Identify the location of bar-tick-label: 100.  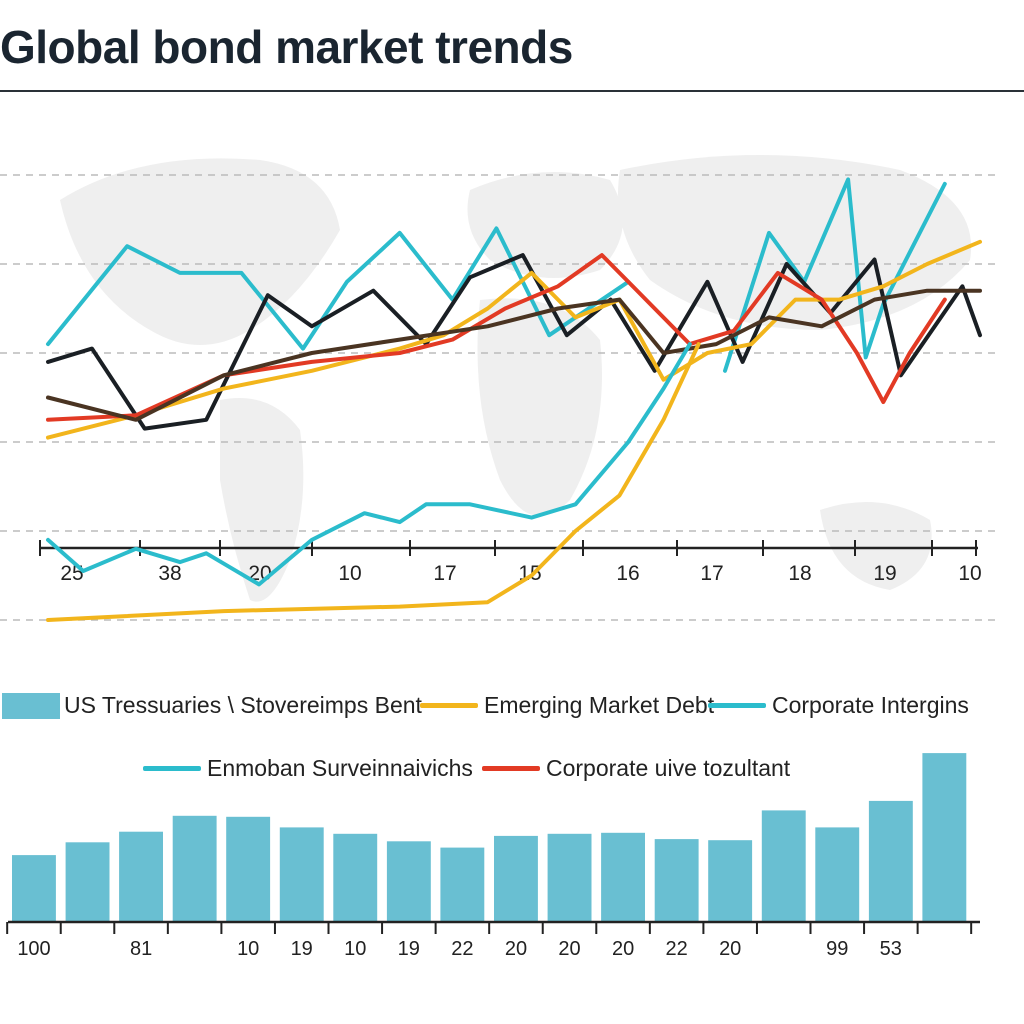
(33, 949).